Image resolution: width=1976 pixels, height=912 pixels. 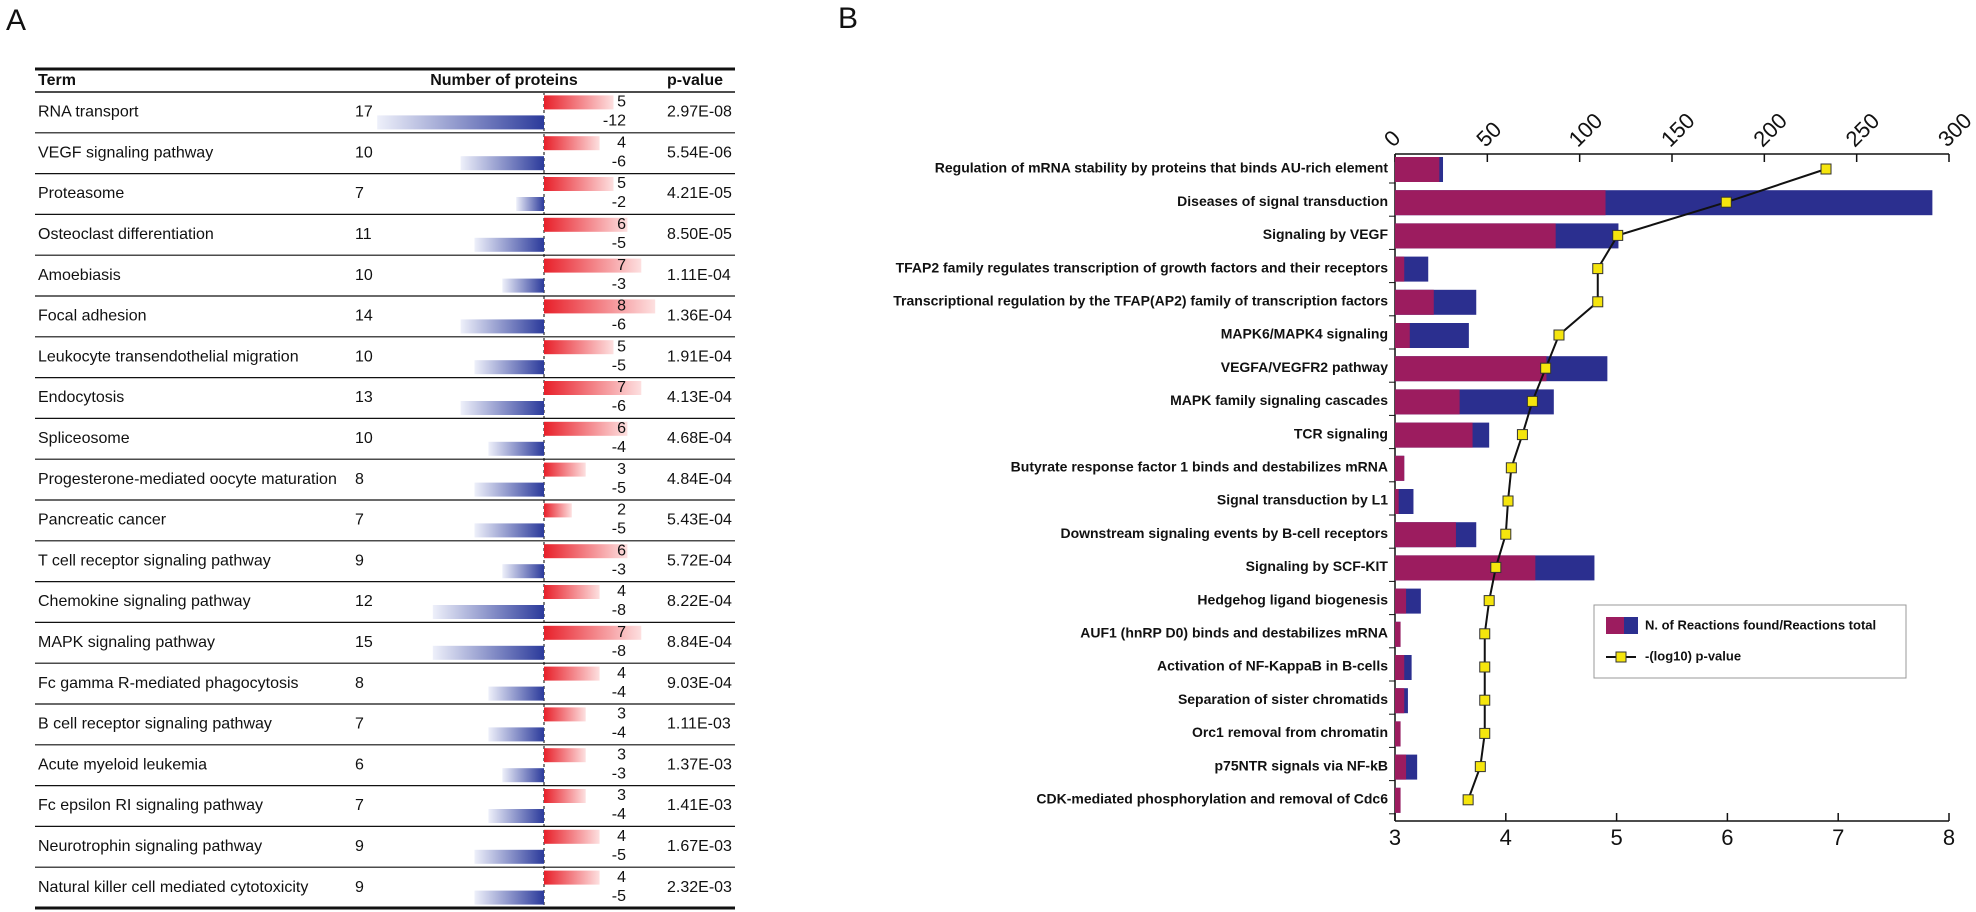 What do you see at coordinates (1616, 837) in the screenshot?
I see `x2-tick-label: 5` at bounding box center [1616, 837].